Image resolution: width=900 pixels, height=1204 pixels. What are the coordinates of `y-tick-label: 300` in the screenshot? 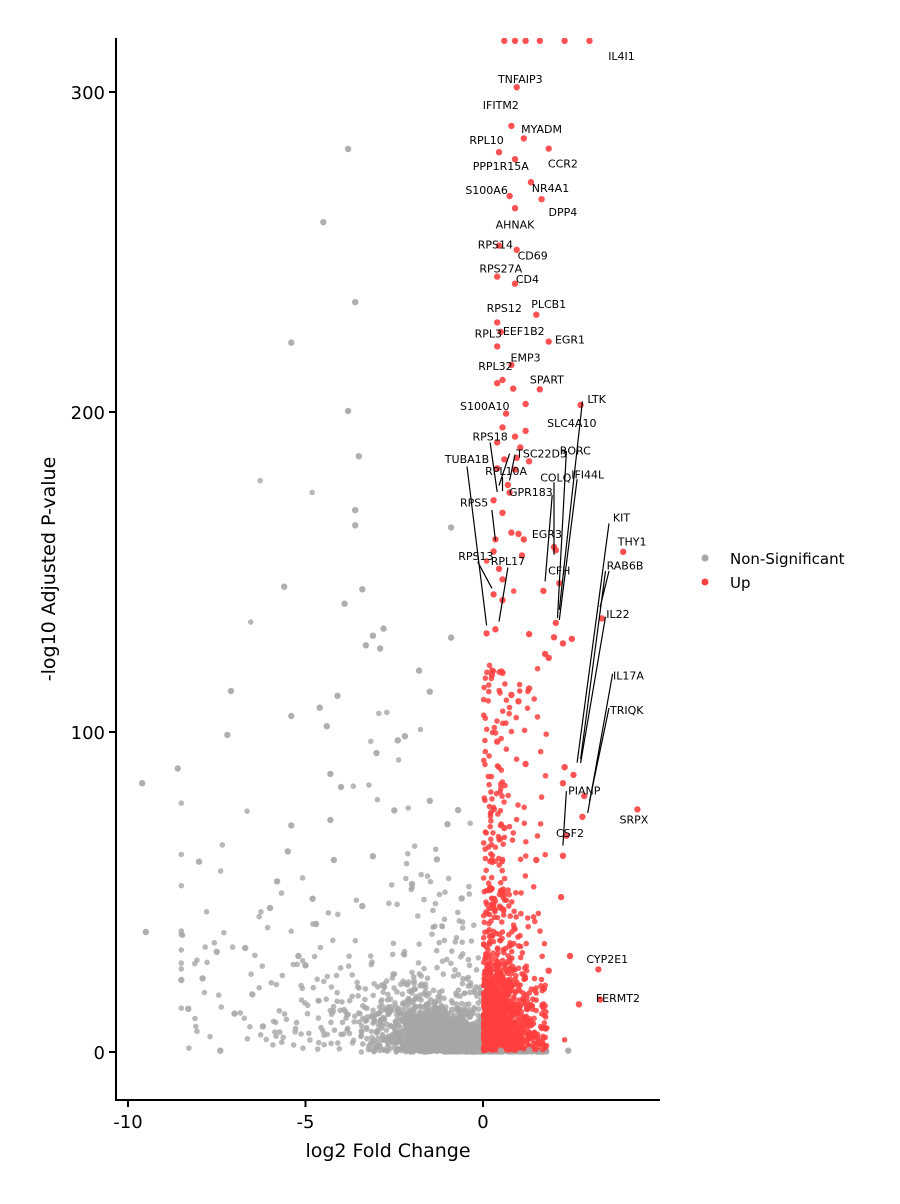 It's located at (88, 93).